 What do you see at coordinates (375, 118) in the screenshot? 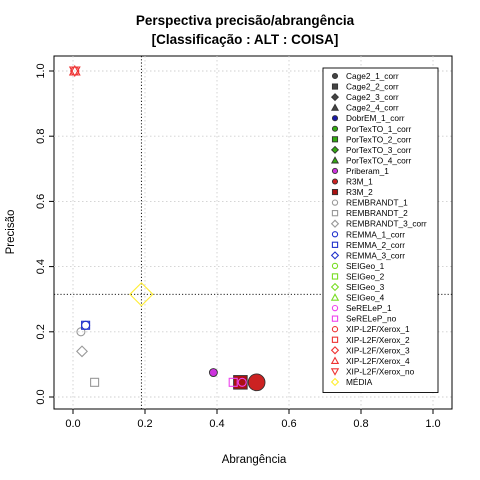
I see `legend-entry: DobrEM_1_corr` at bounding box center [375, 118].